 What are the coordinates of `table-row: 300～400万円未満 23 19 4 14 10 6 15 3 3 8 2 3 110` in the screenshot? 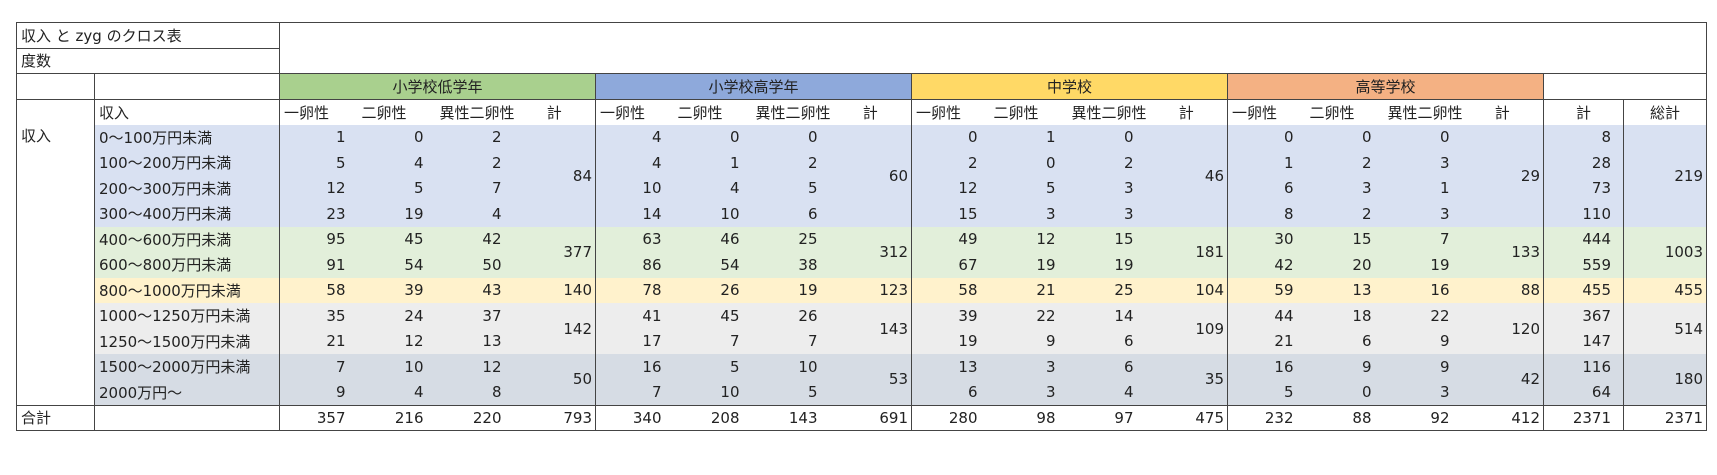 It's located at (861, 214).